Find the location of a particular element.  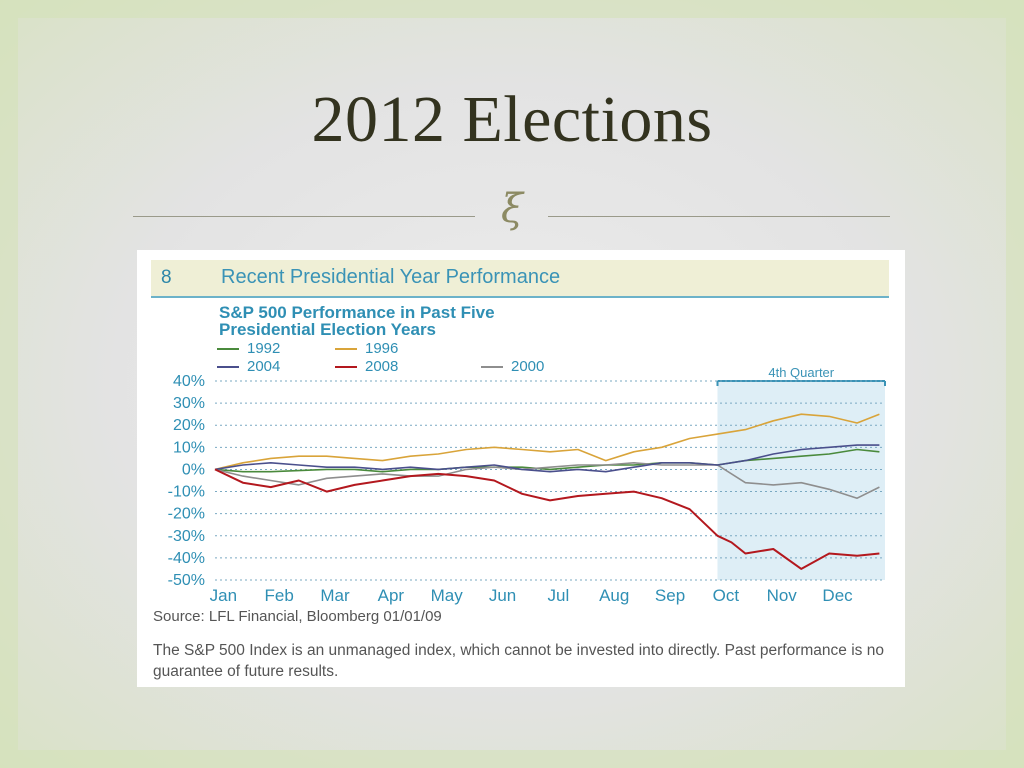

ornament-icon: ξ is located at coordinates (512, 209).